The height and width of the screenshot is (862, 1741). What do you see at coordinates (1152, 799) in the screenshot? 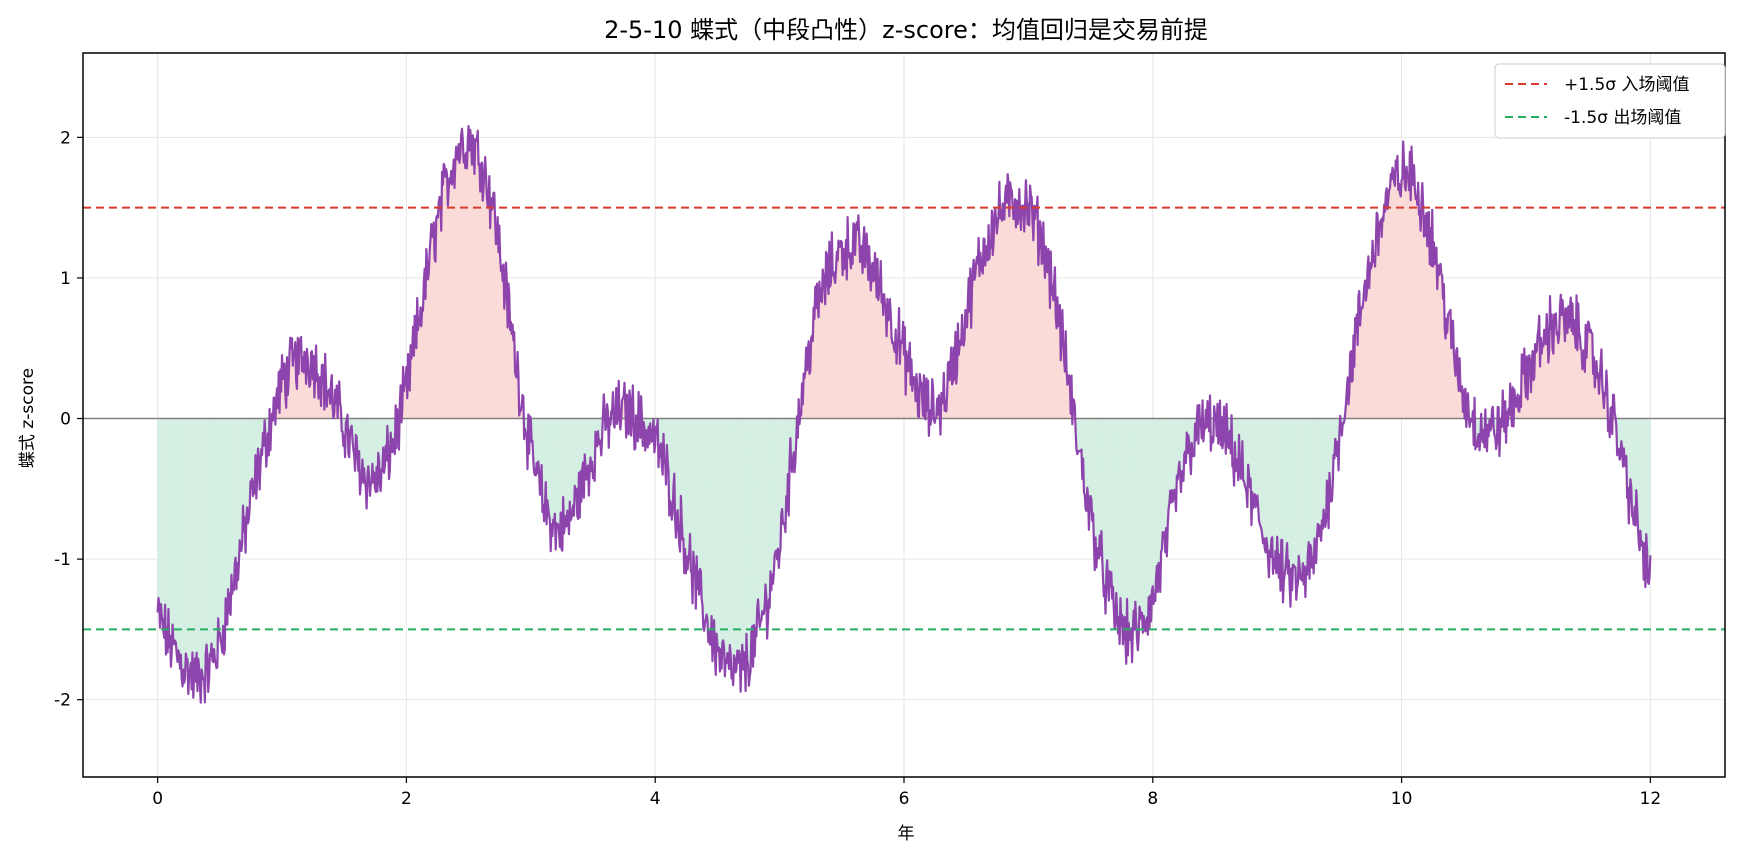
I see `x-tick-label-4: 8` at bounding box center [1152, 799].